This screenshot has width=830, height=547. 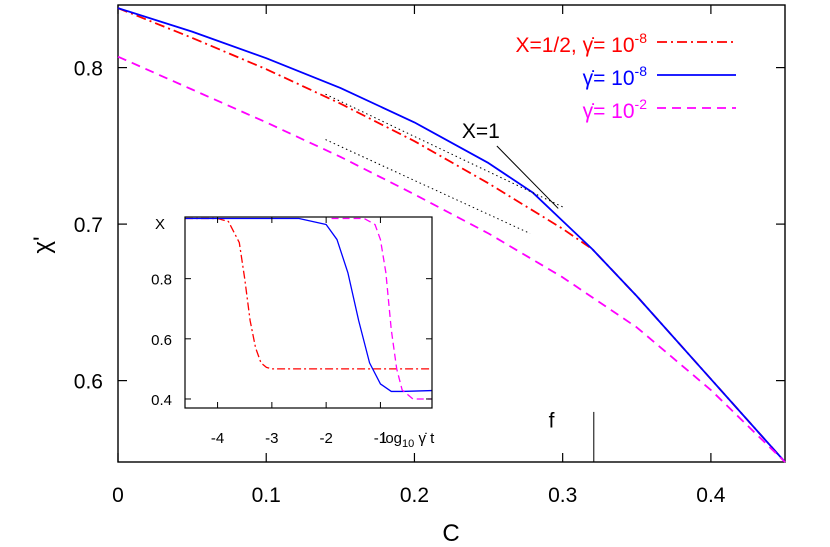 What do you see at coordinates (392, 438) in the screenshot?
I see `inset-xlabel-prefix: log` at bounding box center [392, 438].